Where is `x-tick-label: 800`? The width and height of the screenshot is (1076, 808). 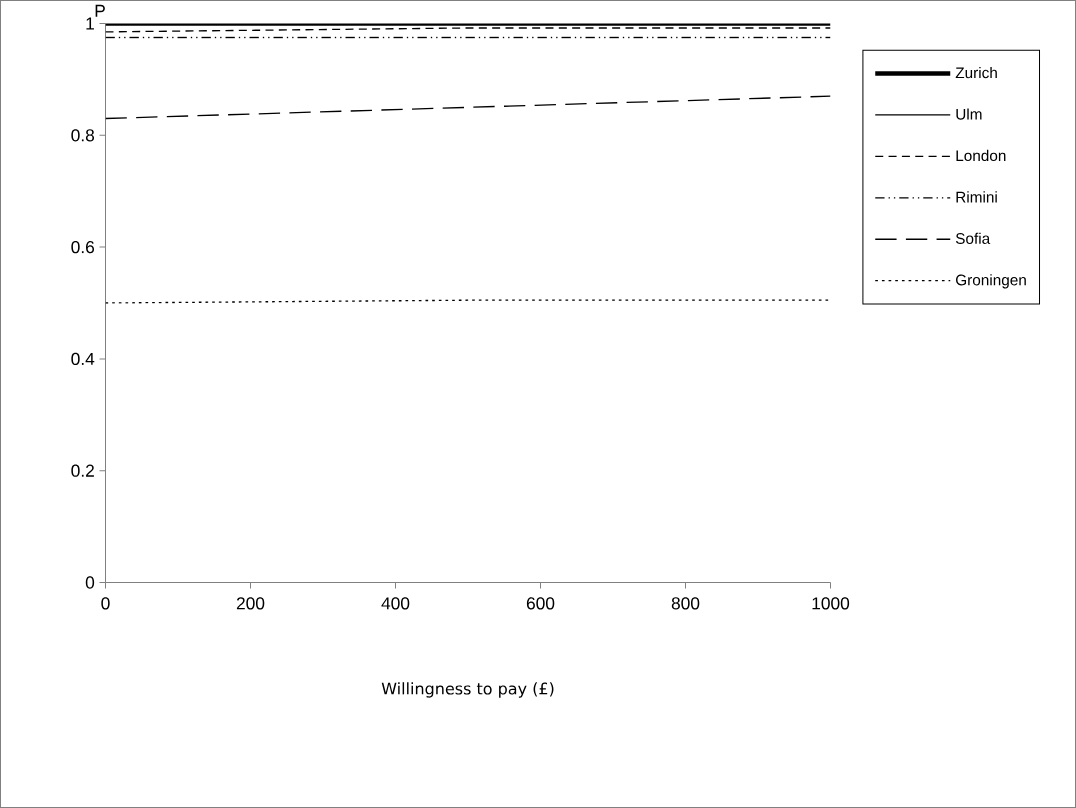 x-tick-label: 800 is located at coordinates (685, 603).